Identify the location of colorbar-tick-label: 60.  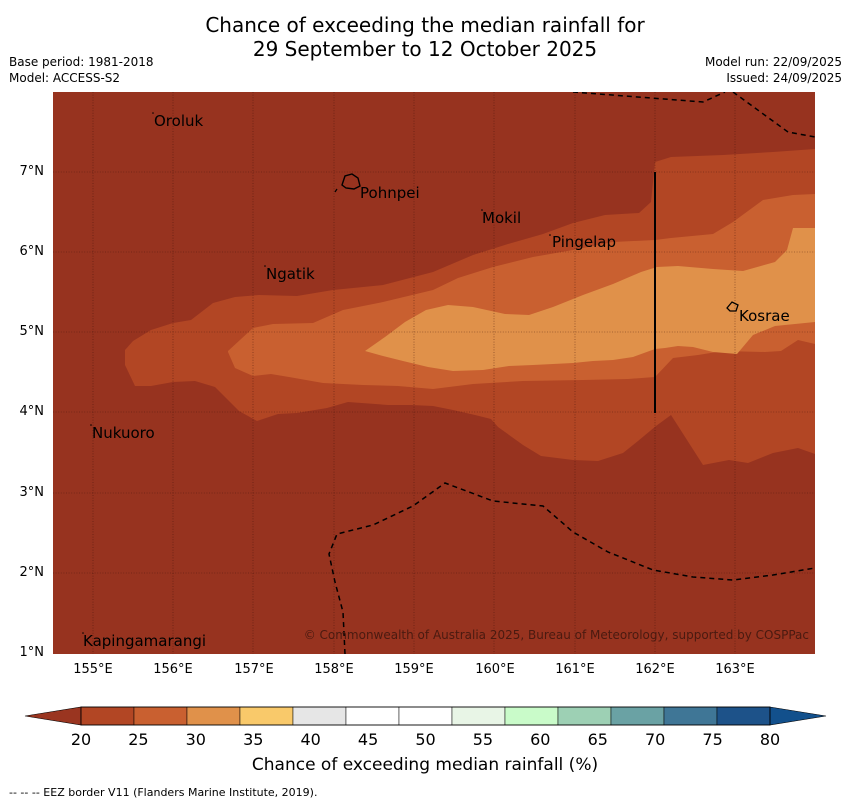
(540, 739).